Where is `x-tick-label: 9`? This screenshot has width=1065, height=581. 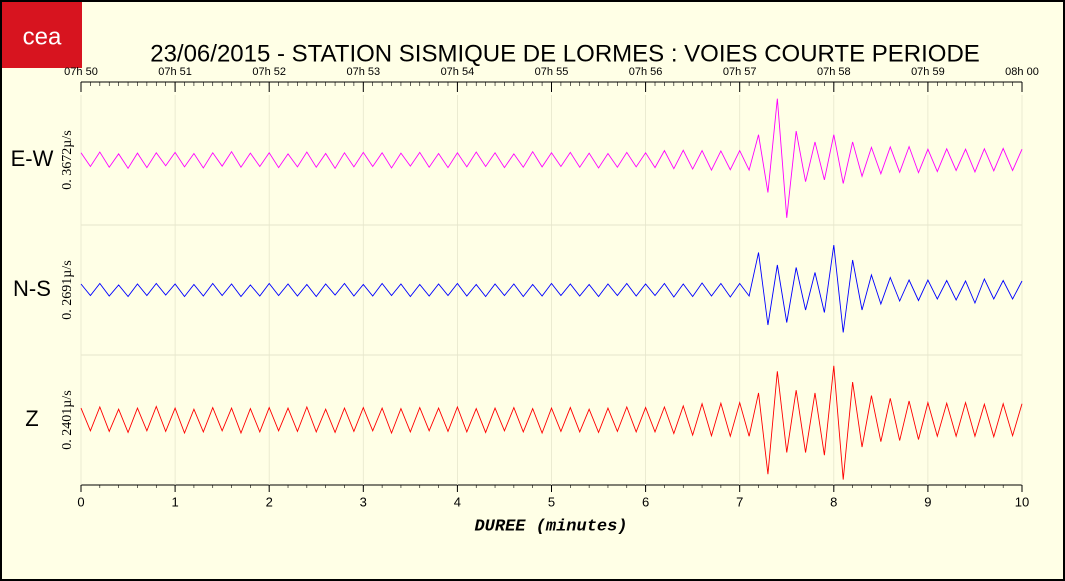 x-tick-label: 9 is located at coordinates (927, 501).